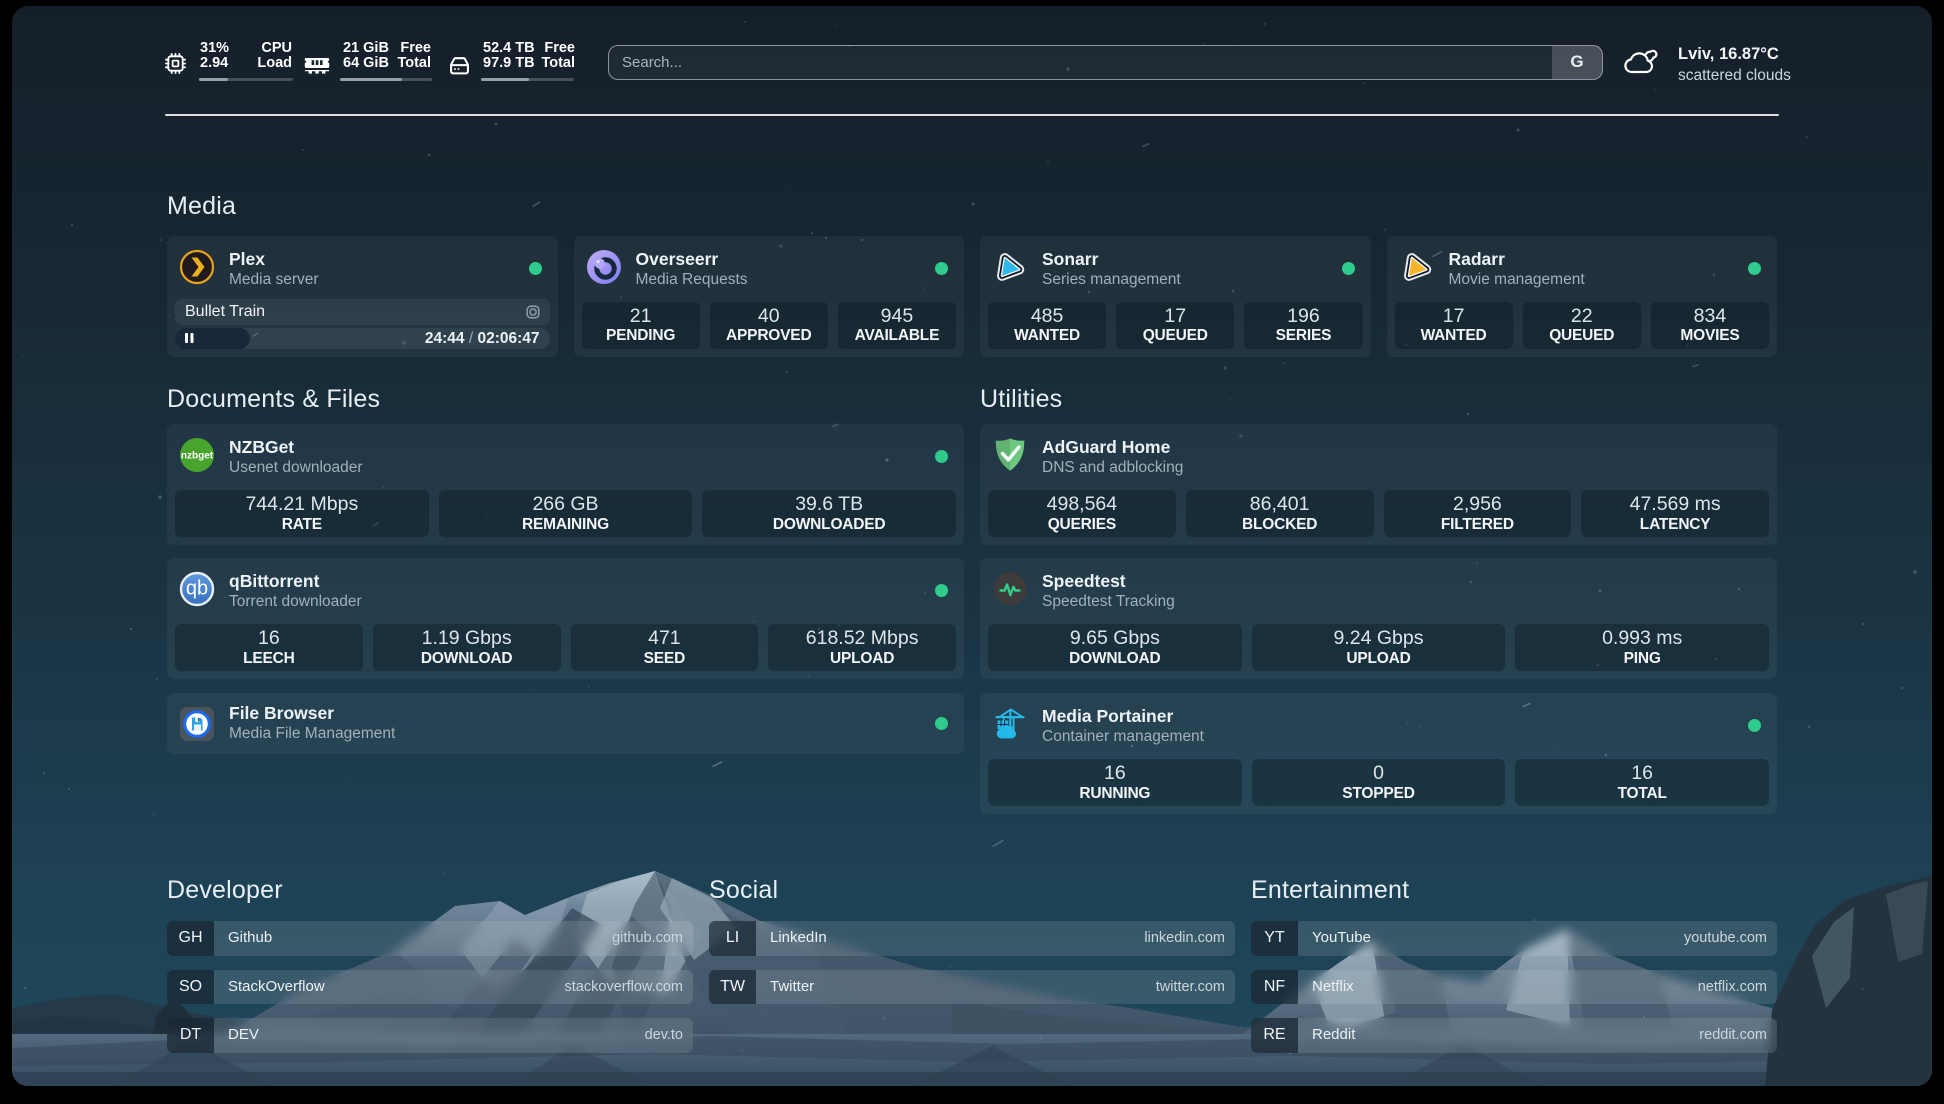 This screenshot has width=1944, height=1104. Describe the element at coordinates (197, 456) in the screenshot. I see `svg-text: nzbget` at that location.